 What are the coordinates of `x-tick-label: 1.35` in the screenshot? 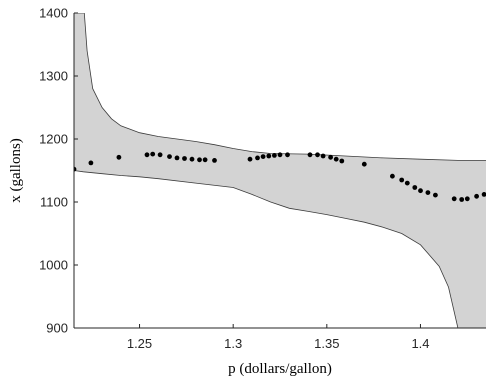 It's located at (326, 343).